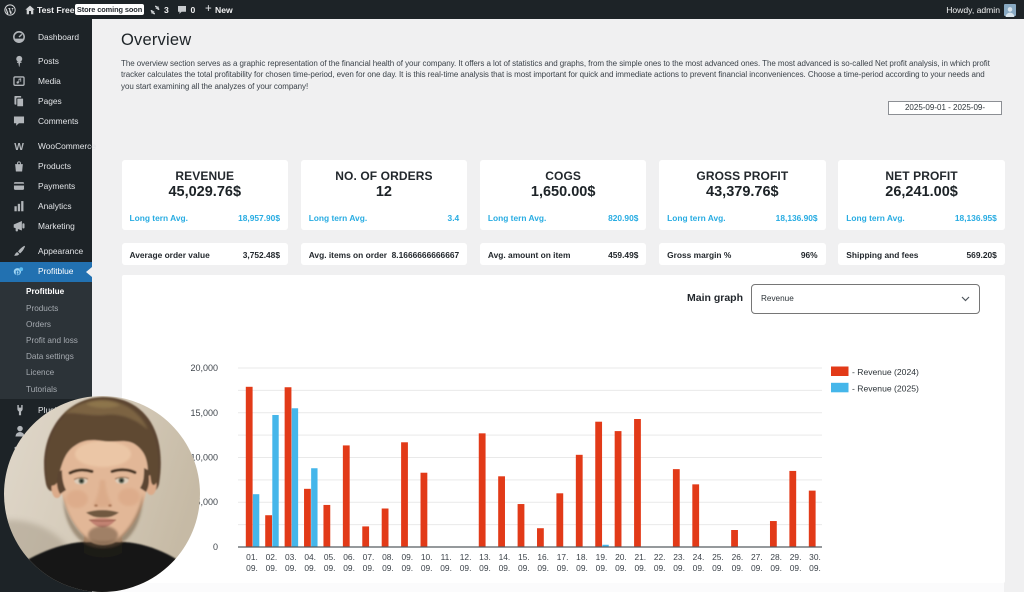  I want to click on svg-text: 19., so click(602, 557).